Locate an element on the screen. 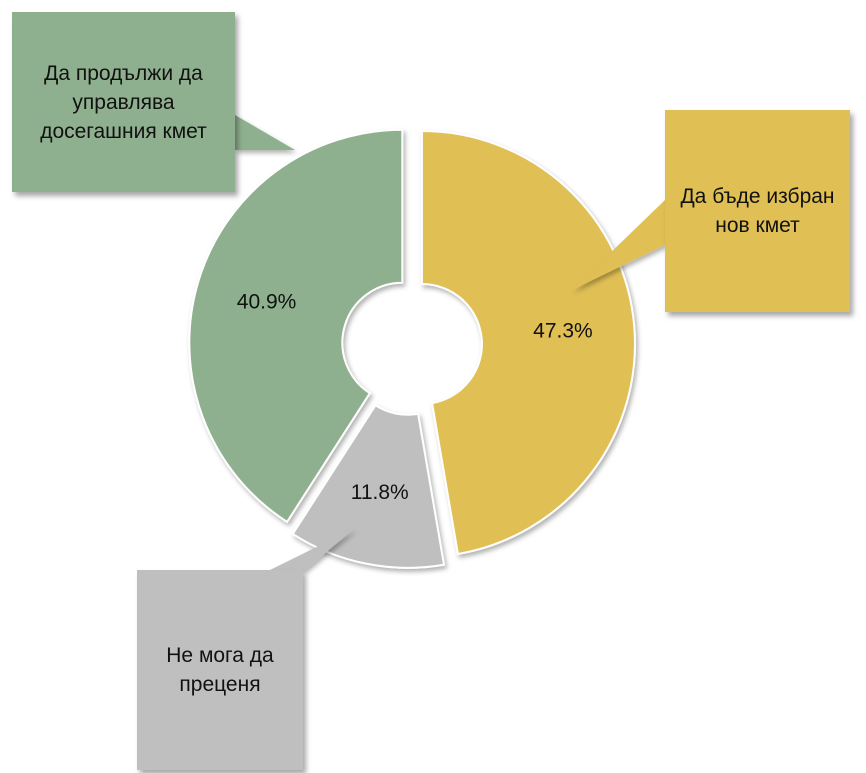 This screenshot has height=773, width=866. value-label: 47.3% is located at coordinates (563, 331).